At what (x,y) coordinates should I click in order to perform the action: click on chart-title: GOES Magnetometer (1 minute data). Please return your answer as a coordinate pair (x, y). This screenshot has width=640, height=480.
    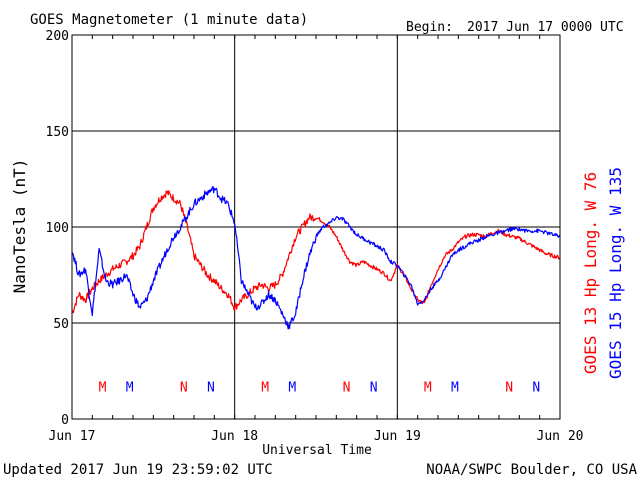
    Looking at the image, I should click on (169, 20).